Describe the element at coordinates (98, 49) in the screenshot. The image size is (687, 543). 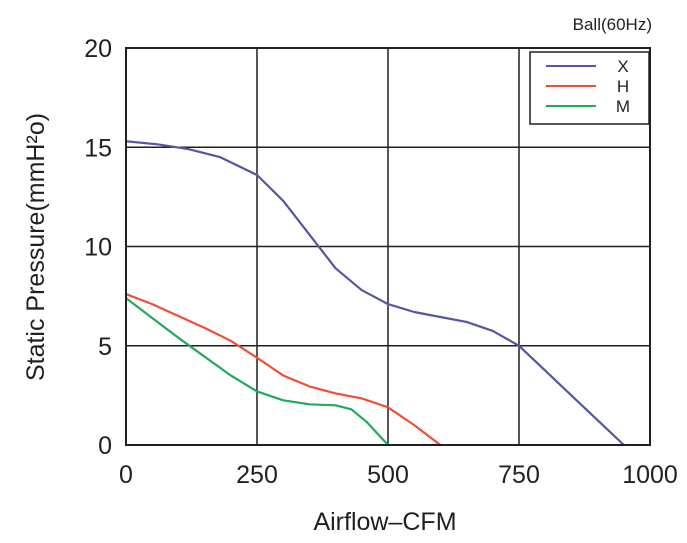
I see `y-tick-label: 20` at that location.